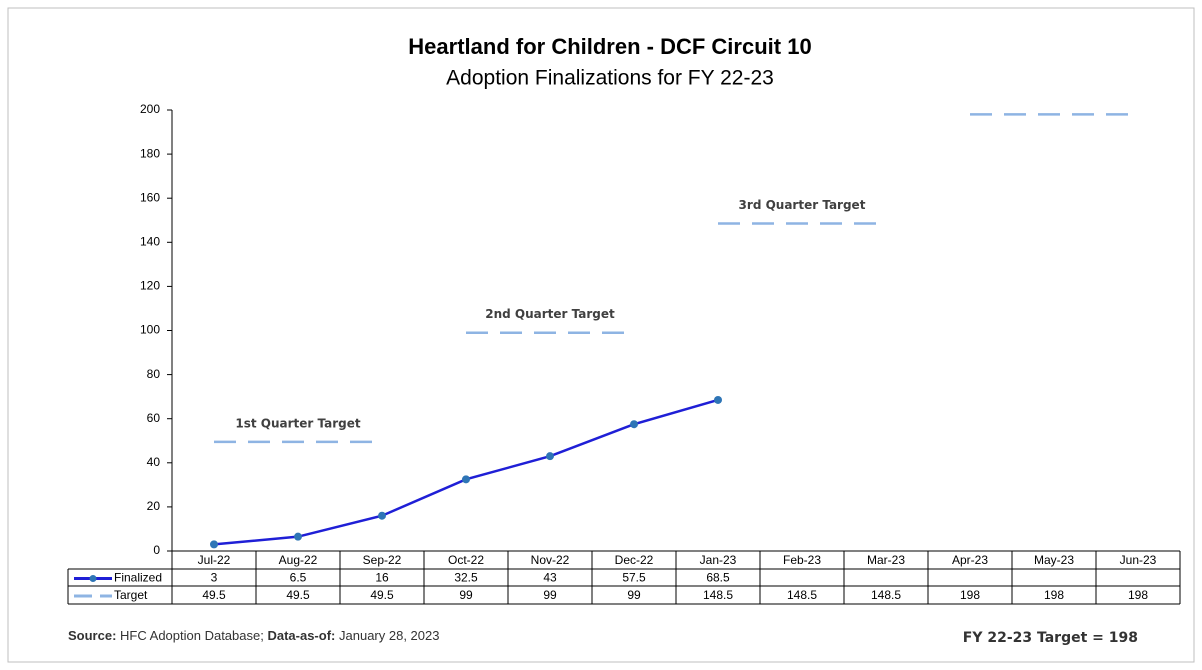 The image size is (1202, 670). Describe the element at coordinates (466, 578) in the screenshot. I see `table-value: 32.5` at that location.